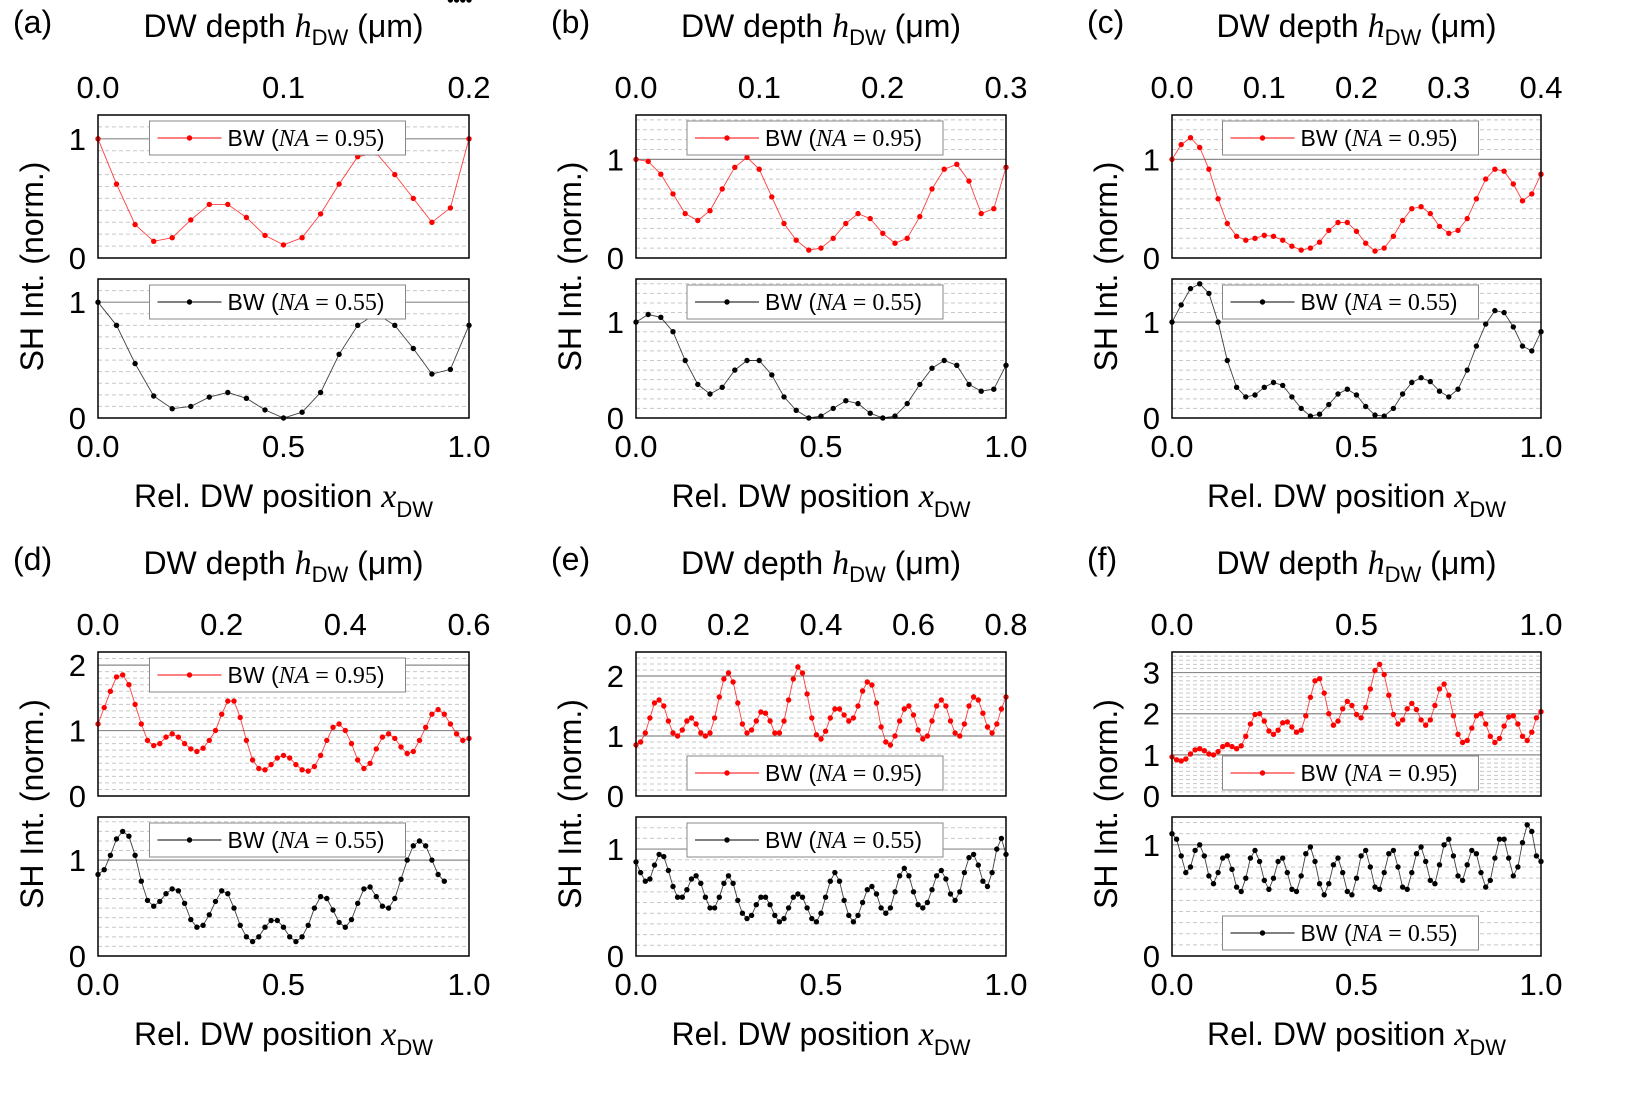 The width and height of the screenshot is (1650, 1111). I want to click on legend-marker, so click(1262, 773).